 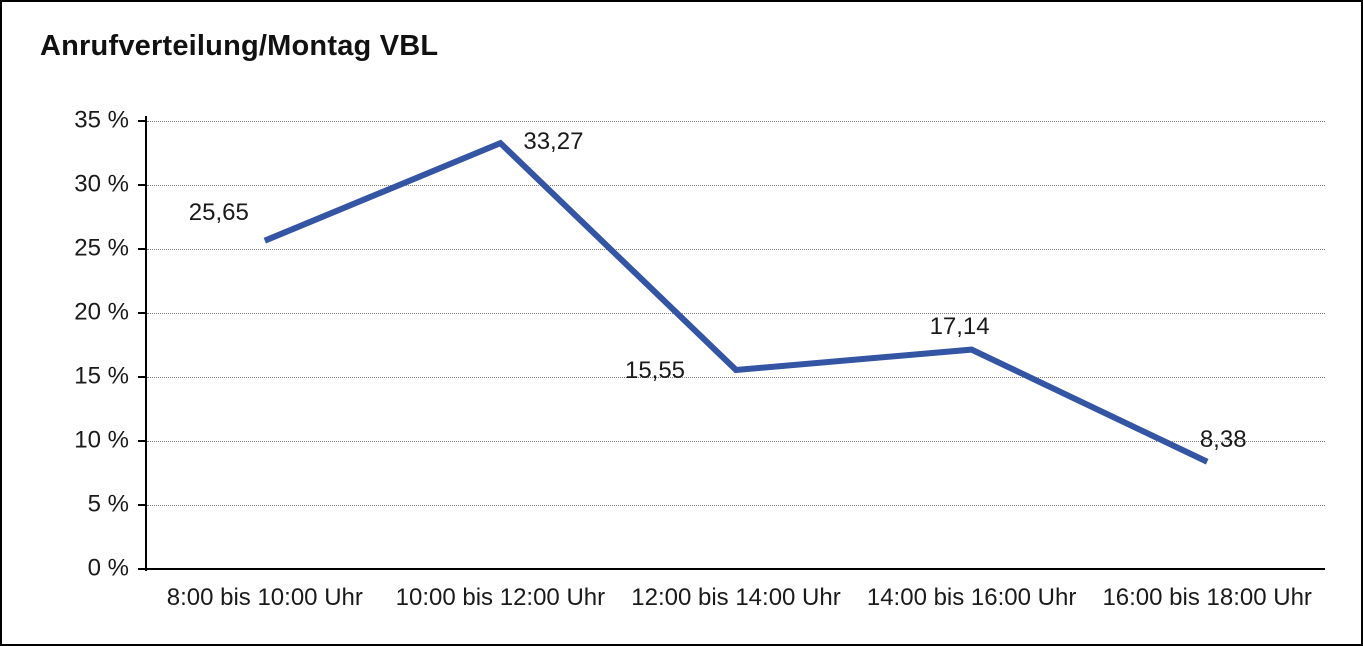 I want to click on y-axis-label: 15 %, so click(x=101, y=376).